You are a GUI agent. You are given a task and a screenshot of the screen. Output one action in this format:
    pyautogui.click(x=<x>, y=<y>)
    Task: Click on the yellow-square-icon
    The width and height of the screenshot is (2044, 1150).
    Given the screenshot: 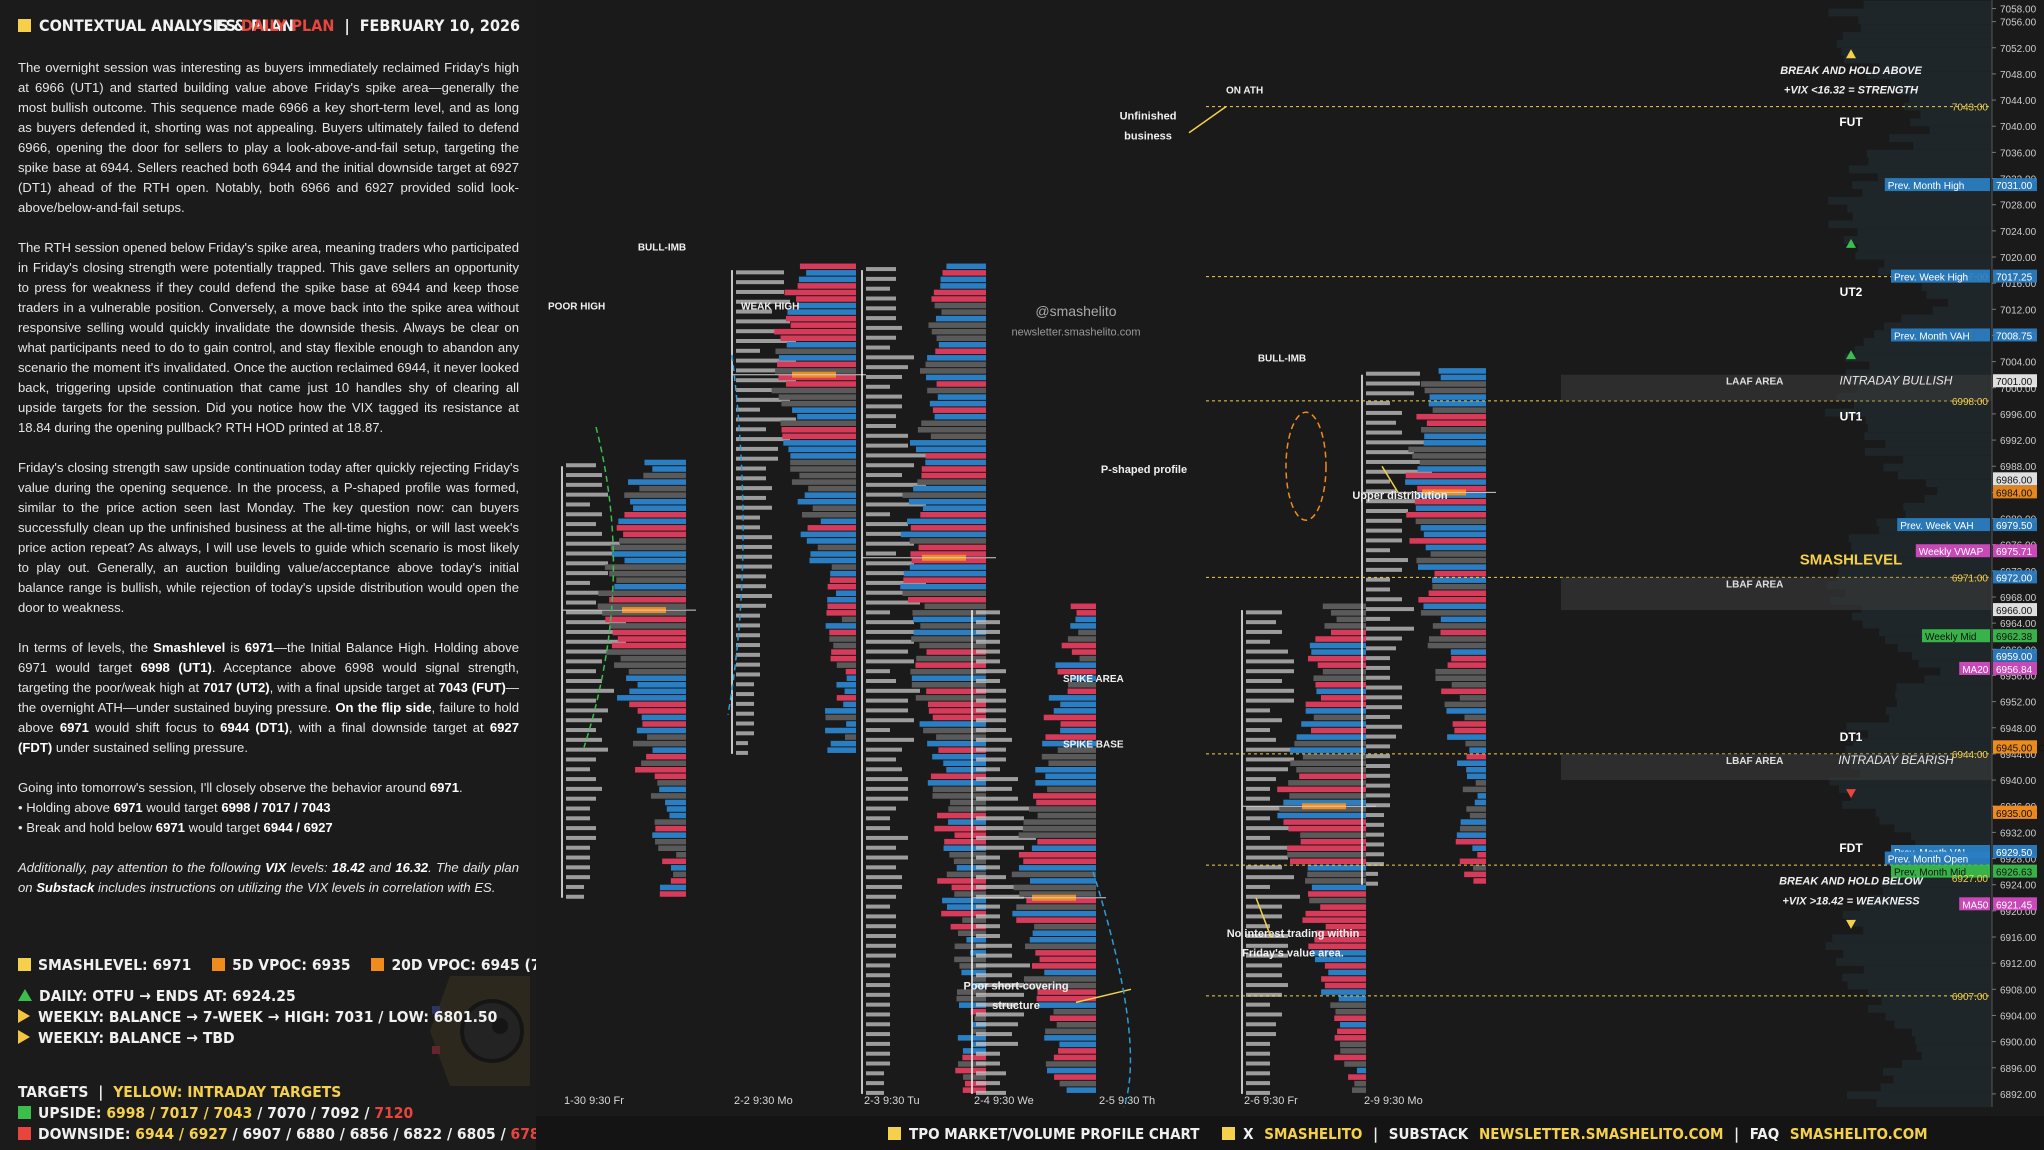 What is the action you would take?
    pyautogui.click(x=24, y=964)
    